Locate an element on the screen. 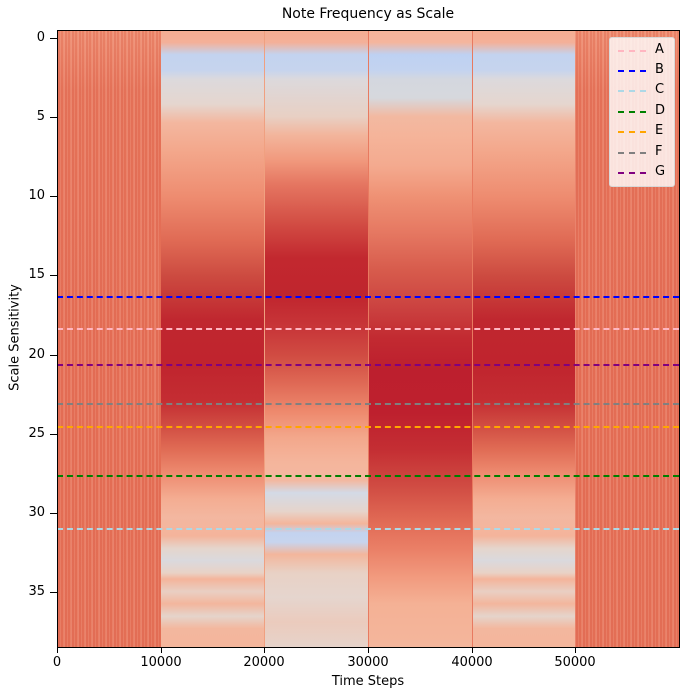  hline-D is located at coordinates (368, 476).